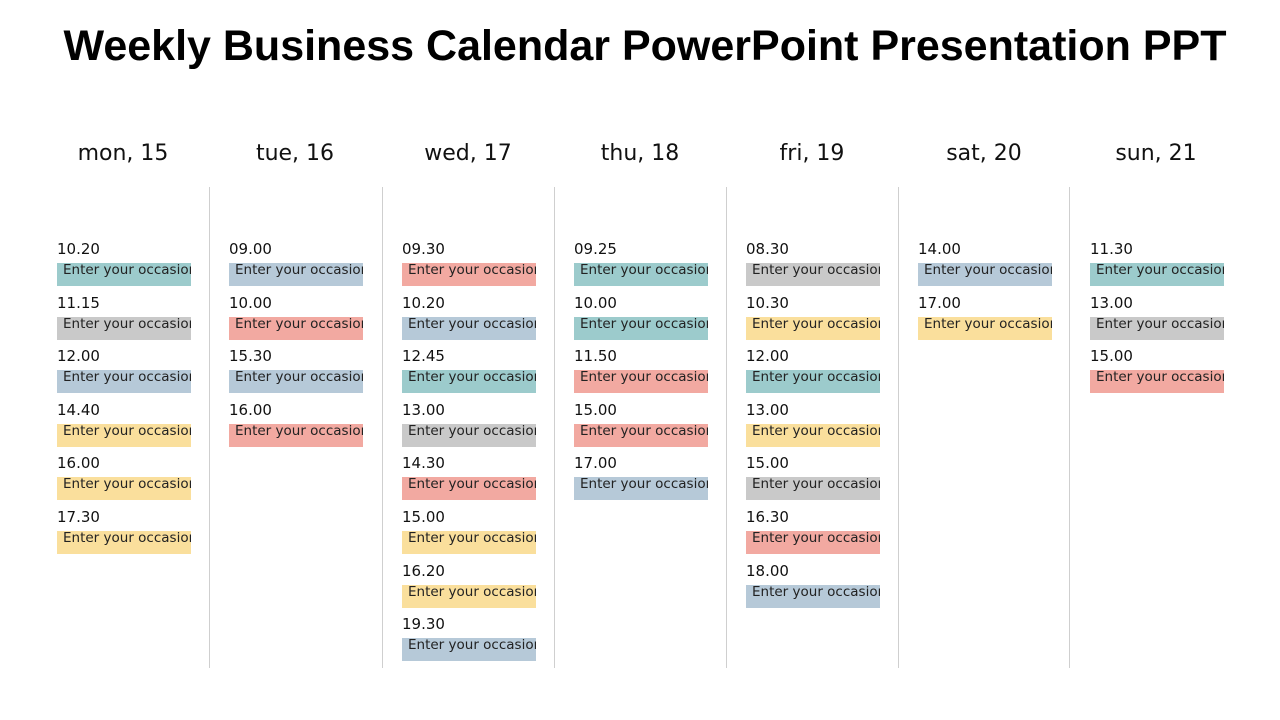 The image size is (1280, 720). What do you see at coordinates (423, 356) in the screenshot?
I see `event-time: 12.45` at bounding box center [423, 356].